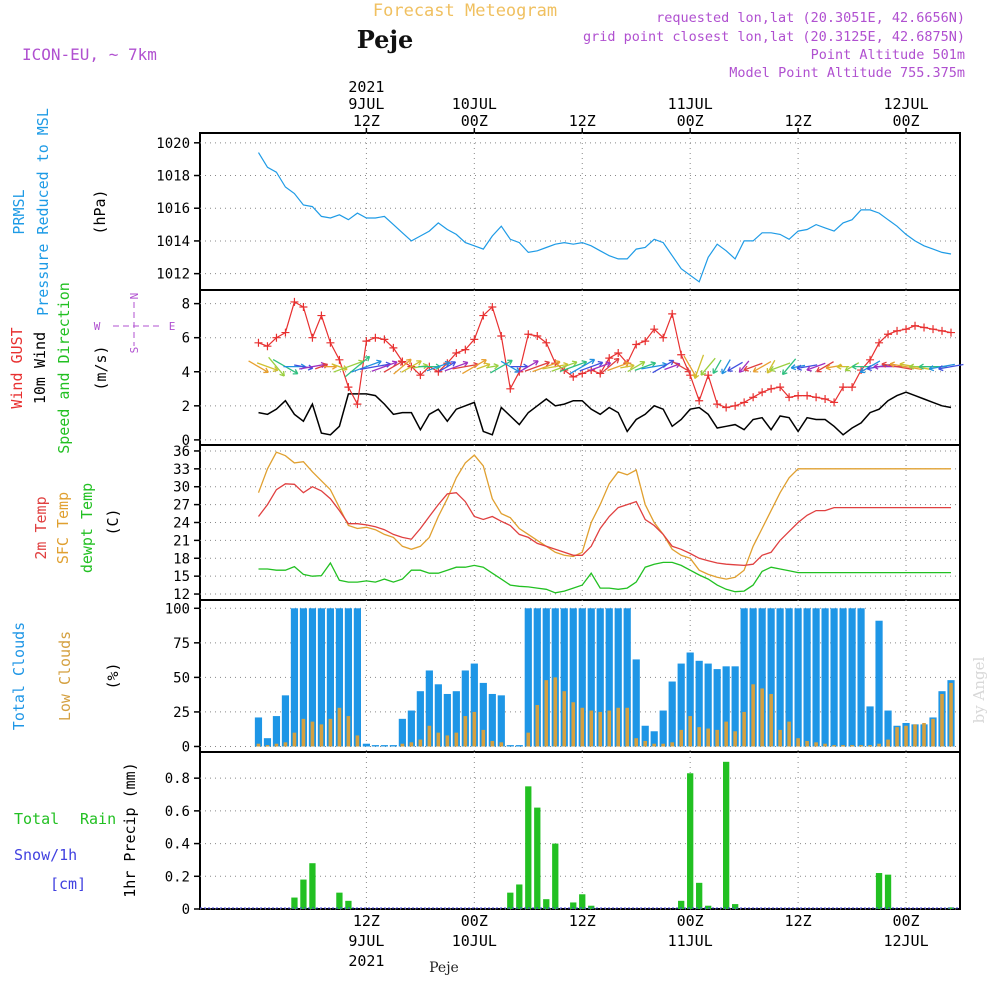  What do you see at coordinates (474, 104) in the screenshot?
I see `top-time-label: 10JUL` at bounding box center [474, 104].